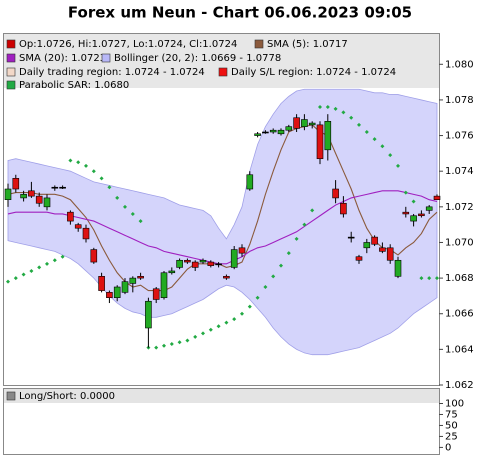 The width and height of the screenshot is (480, 457). Describe the element at coordinates (459, 100) in the screenshot. I see `y-tick-label: 1.078` at that location.